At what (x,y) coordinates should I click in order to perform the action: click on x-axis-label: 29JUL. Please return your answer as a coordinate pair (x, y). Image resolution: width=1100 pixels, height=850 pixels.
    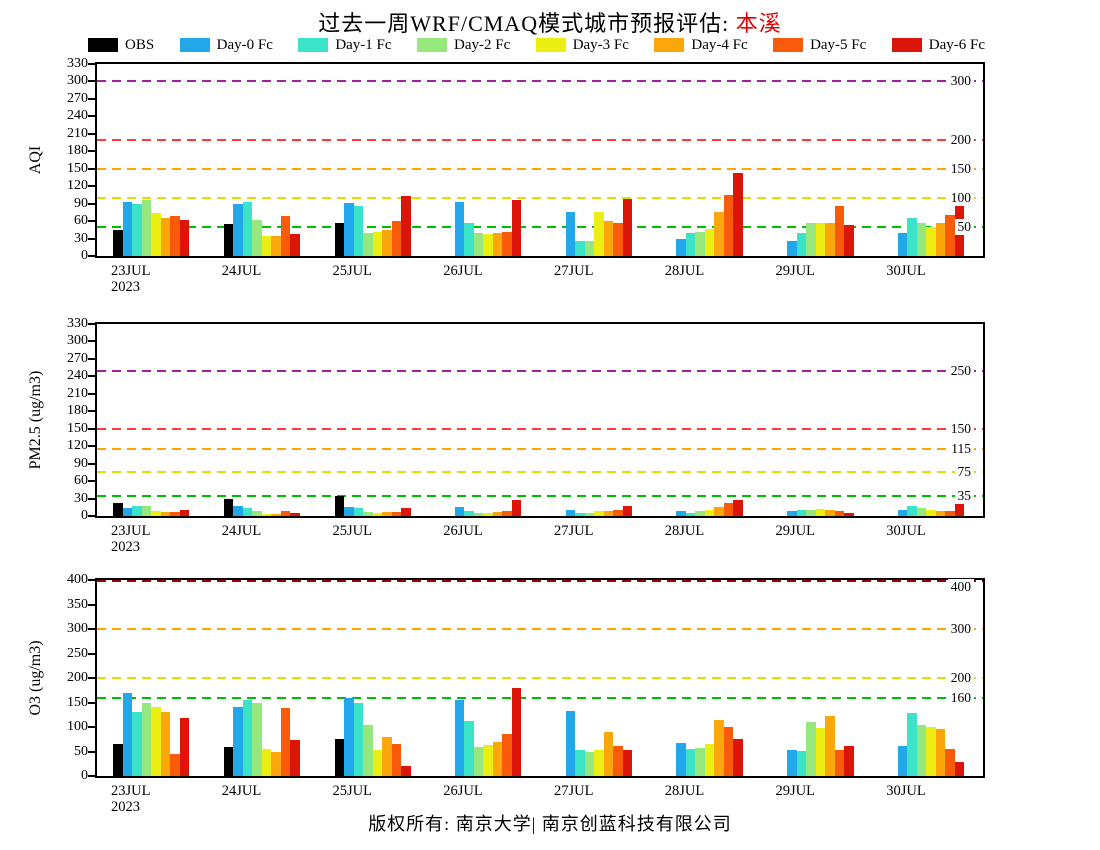
    Looking at the image, I should click on (795, 271).